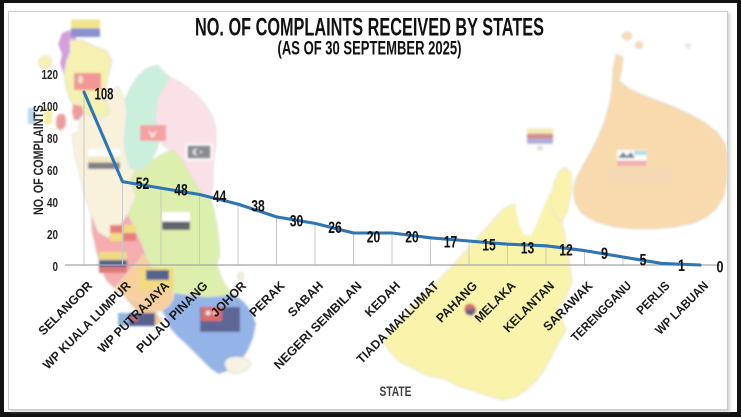 The image size is (741, 417). Describe the element at coordinates (335, 228) in the screenshot. I see `svg-text: 26` at that location.